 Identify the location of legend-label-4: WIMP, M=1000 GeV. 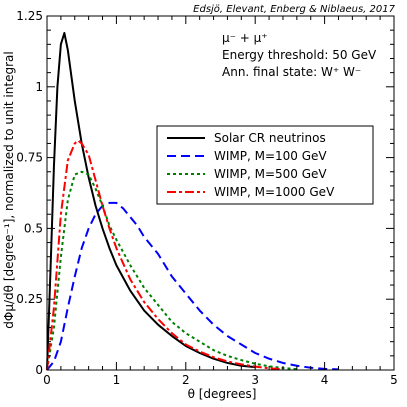
(274, 192).